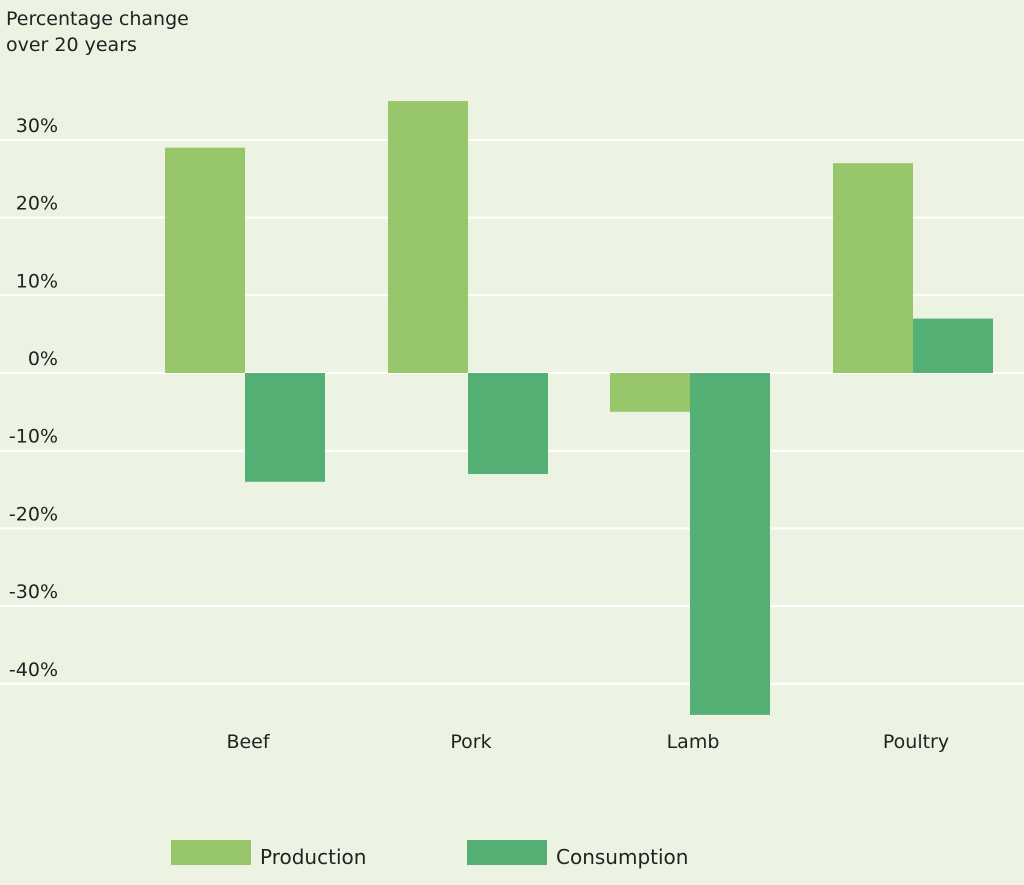 This screenshot has width=1024, height=885. I want to click on legend-swatch-consumption, so click(507, 852).